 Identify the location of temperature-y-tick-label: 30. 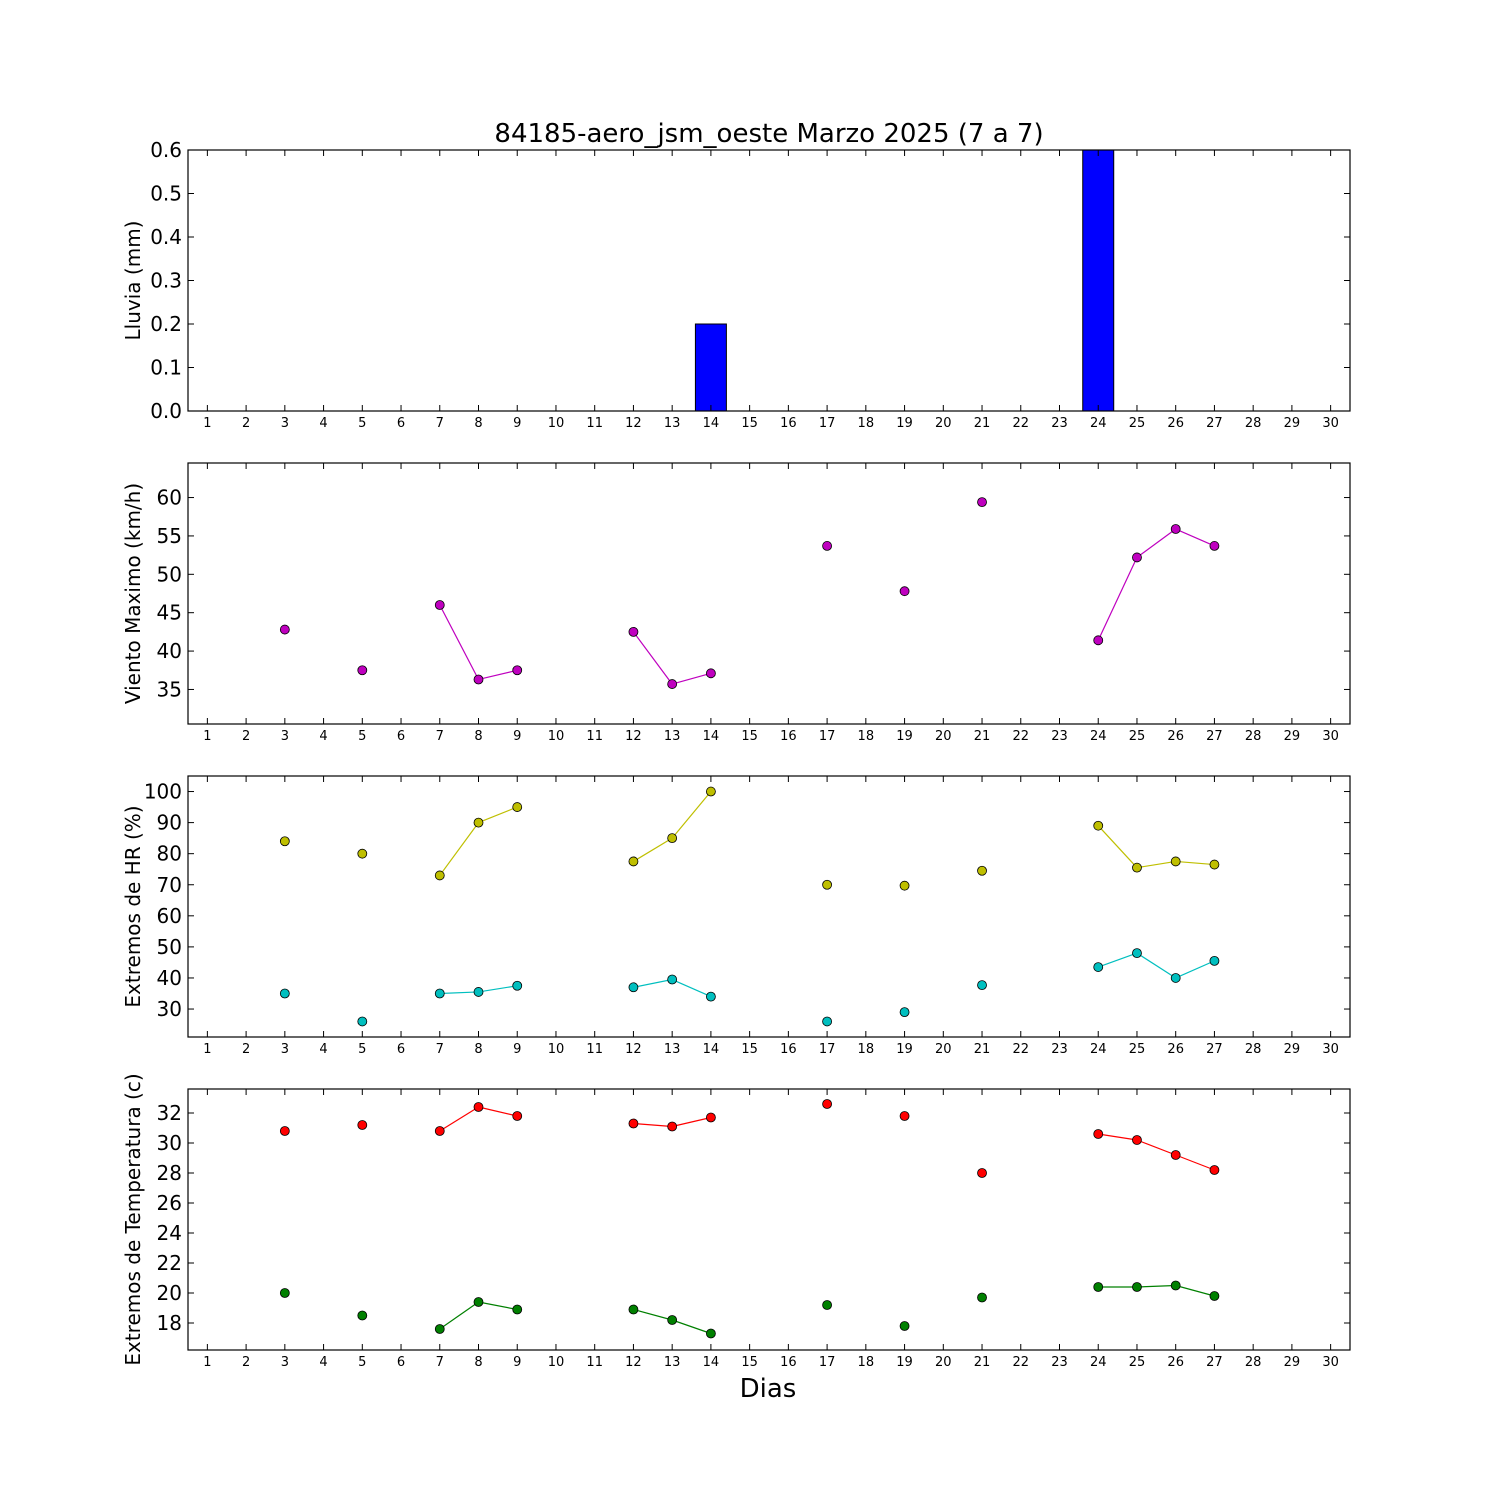
(169, 1143).